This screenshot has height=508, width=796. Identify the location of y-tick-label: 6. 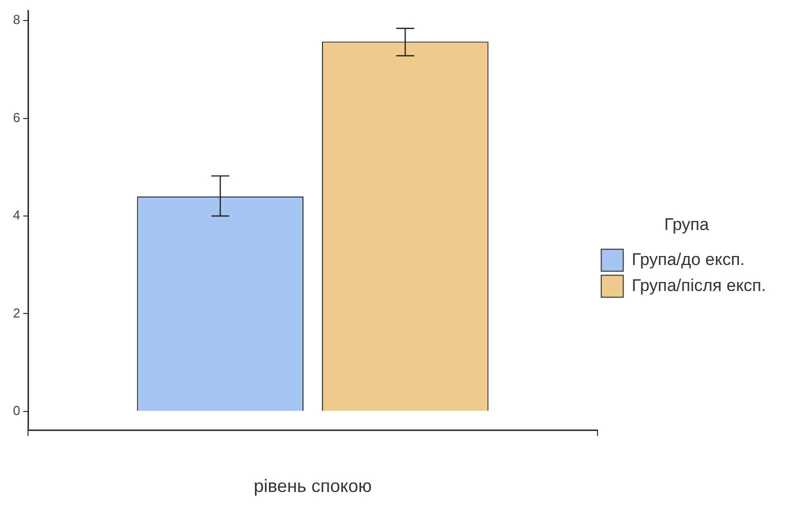
(16, 117).